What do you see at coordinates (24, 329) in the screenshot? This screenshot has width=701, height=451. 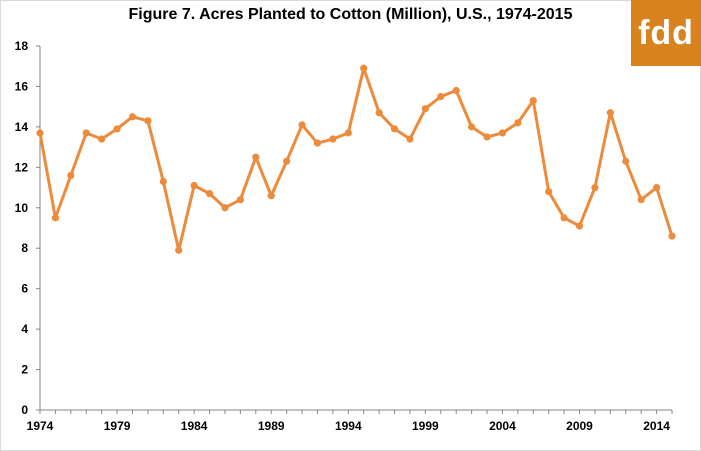 I see `y-tick-label: 4` at bounding box center [24, 329].